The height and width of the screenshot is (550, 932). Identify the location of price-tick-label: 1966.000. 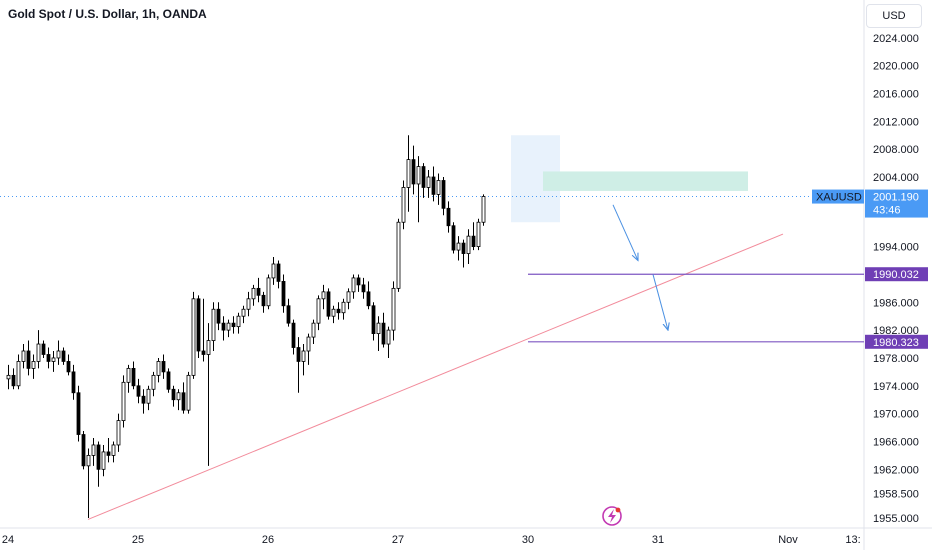
(896, 442).